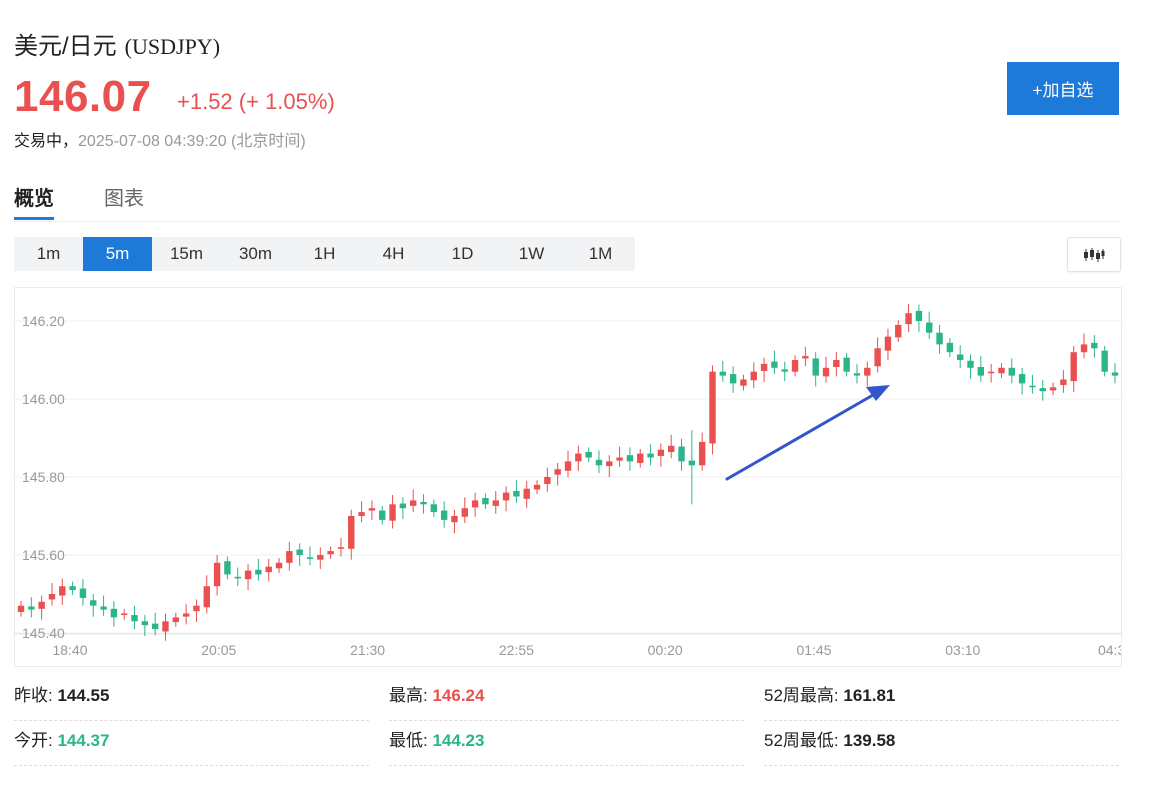 This screenshot has height=786, width=1151. Describe the element at coordinates (600, 253) in the screenshot. I see `interval-1mo: 1M` at that location.